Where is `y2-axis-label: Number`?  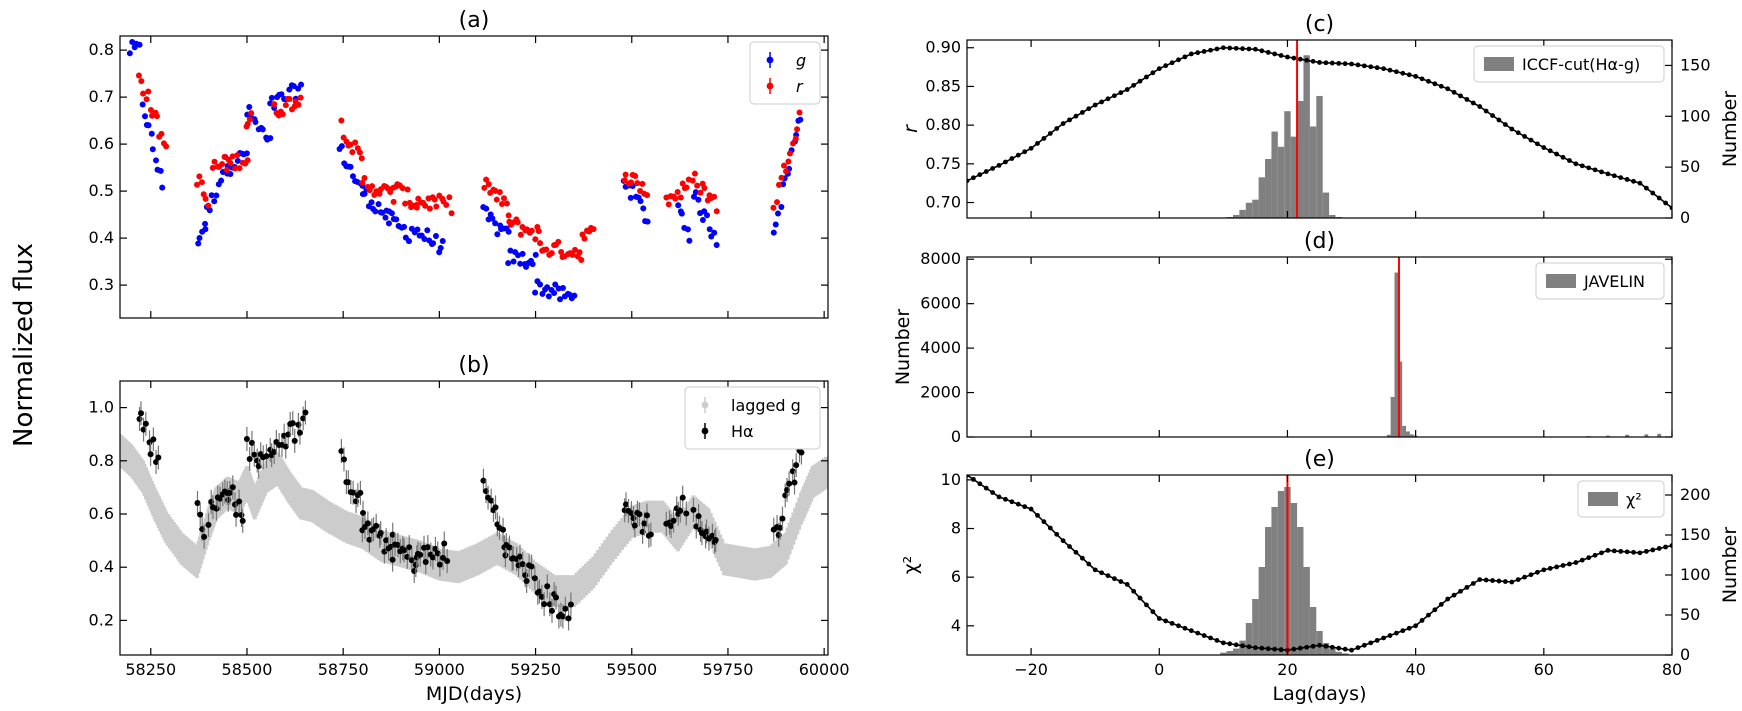
y2-axis-label: Number is located at coordinates (1730, 129).